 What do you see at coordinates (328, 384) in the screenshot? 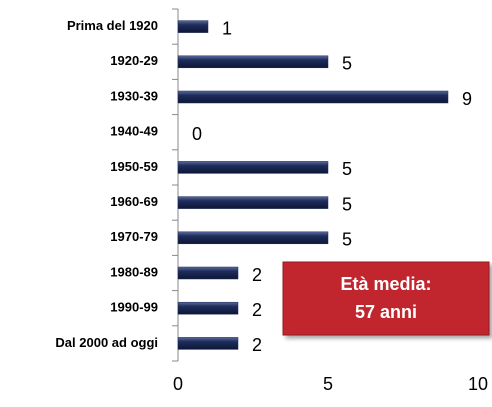
I see `x-tick-label: 5` at bounding box center [328, 384].